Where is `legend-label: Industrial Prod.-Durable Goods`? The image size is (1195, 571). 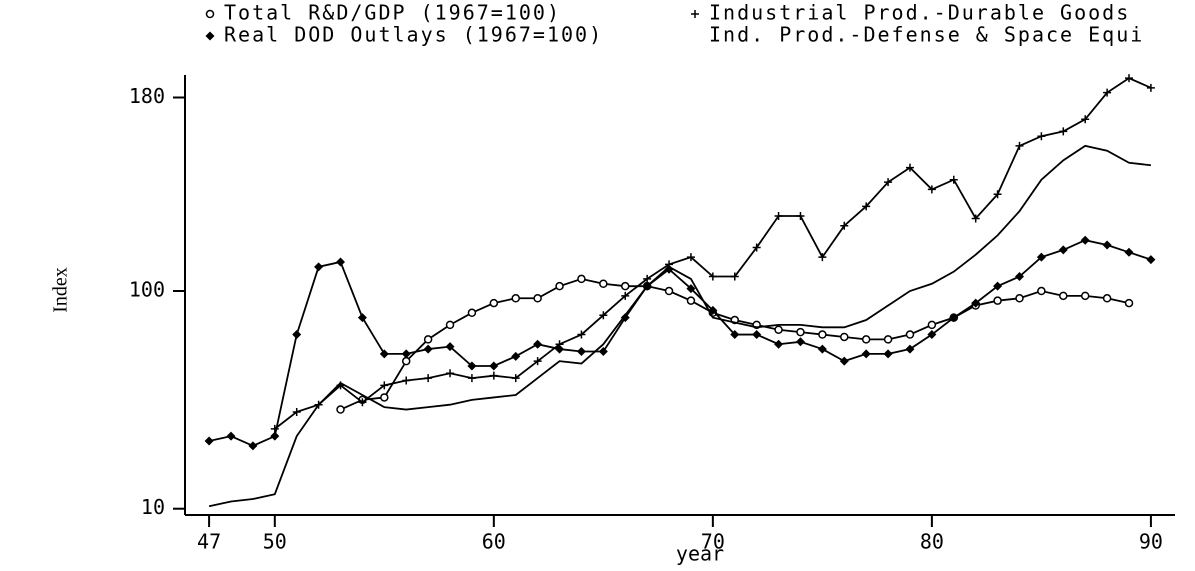 legend-label: Industrial Prod.-Durable Goods is located at coordinates (919, 13).